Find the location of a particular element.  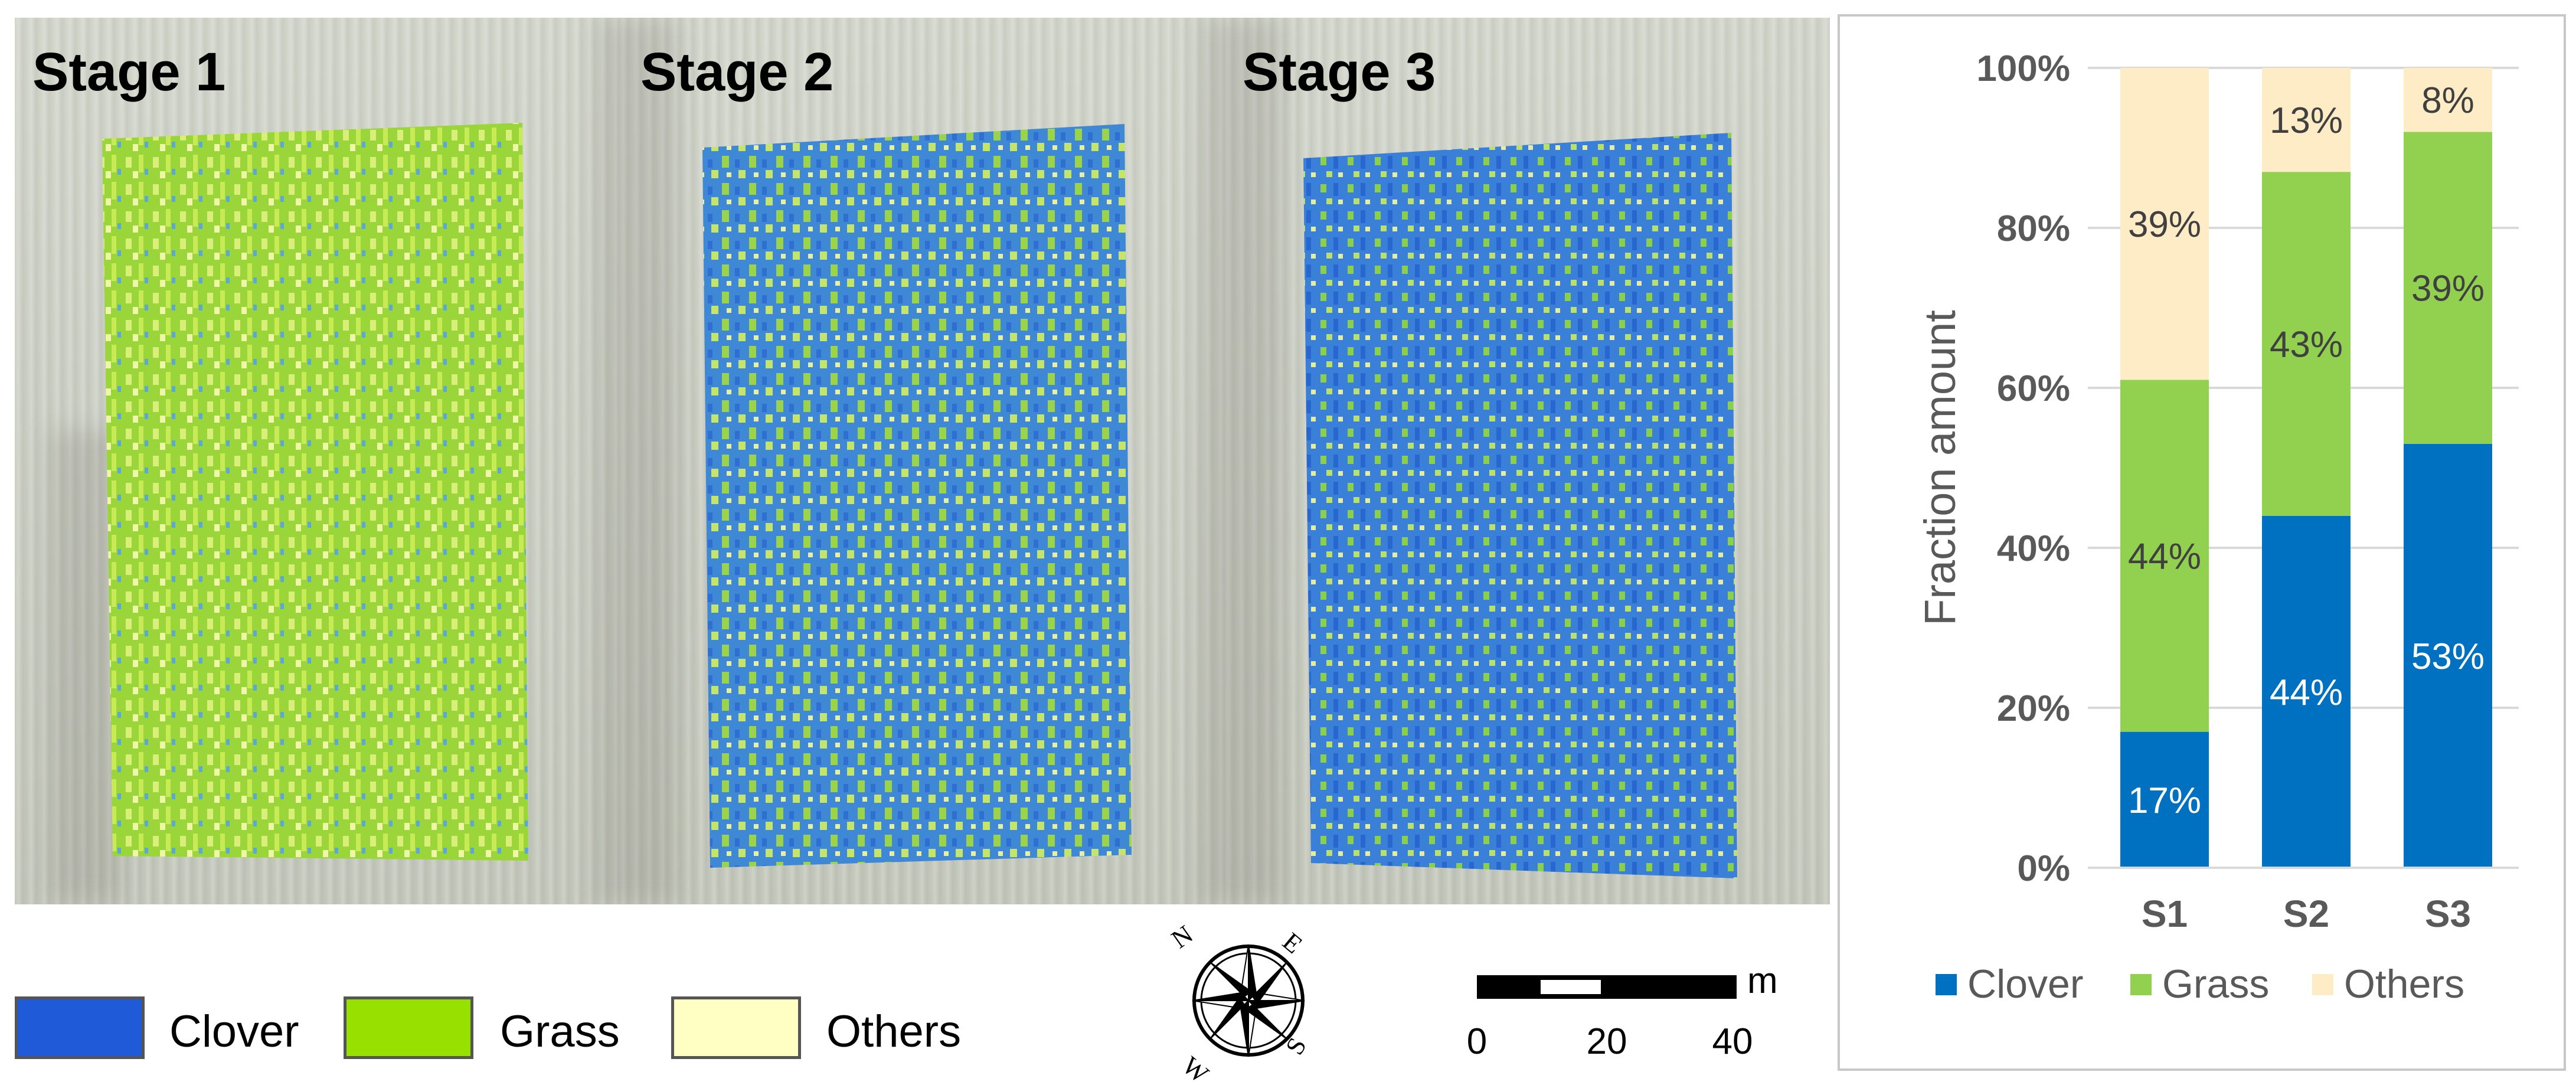

y-tick-label: 0% is located at coordinates (2043, 868).